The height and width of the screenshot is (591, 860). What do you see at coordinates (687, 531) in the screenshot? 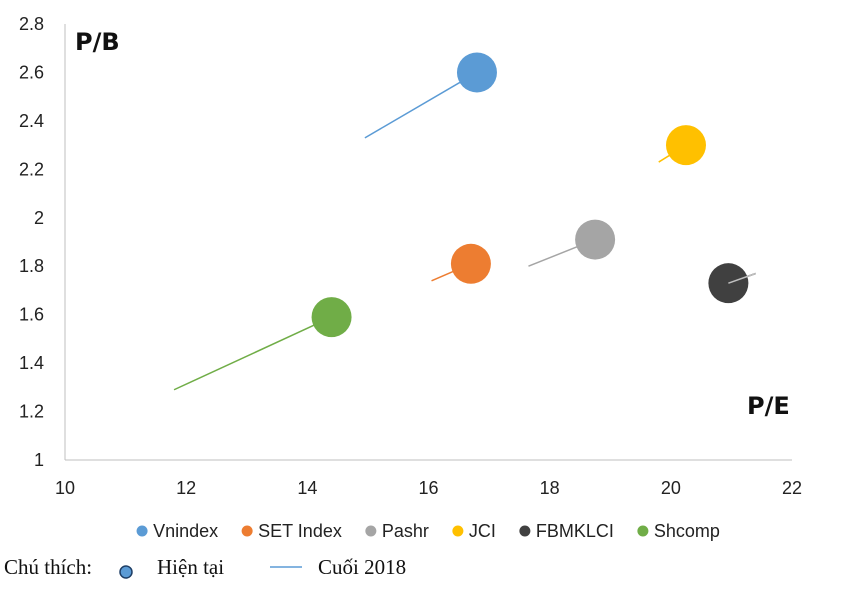
I see `legend-label: Shcomp` at bounding box center [687, 531].